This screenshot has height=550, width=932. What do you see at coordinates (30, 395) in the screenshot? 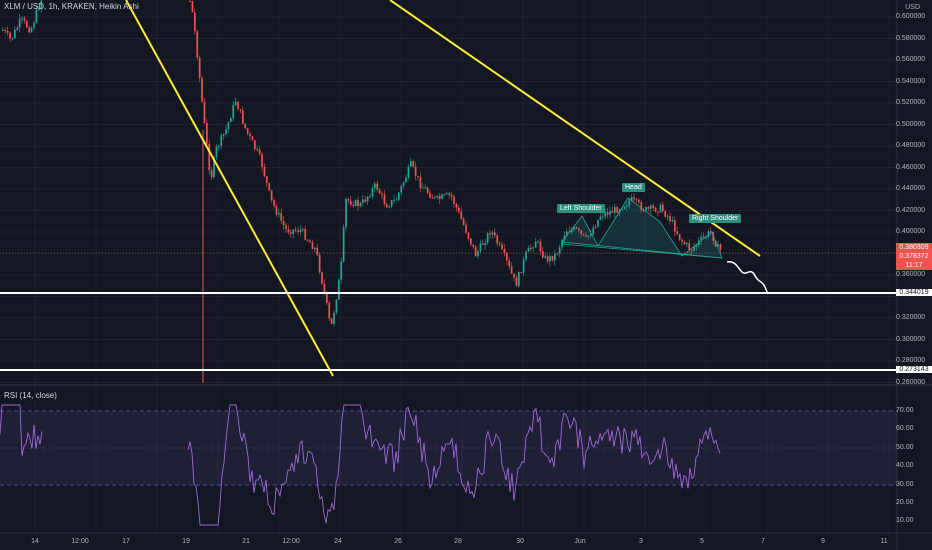
I see `rsi-legend: RSI (14, close)` at bounding box center [30, 395].